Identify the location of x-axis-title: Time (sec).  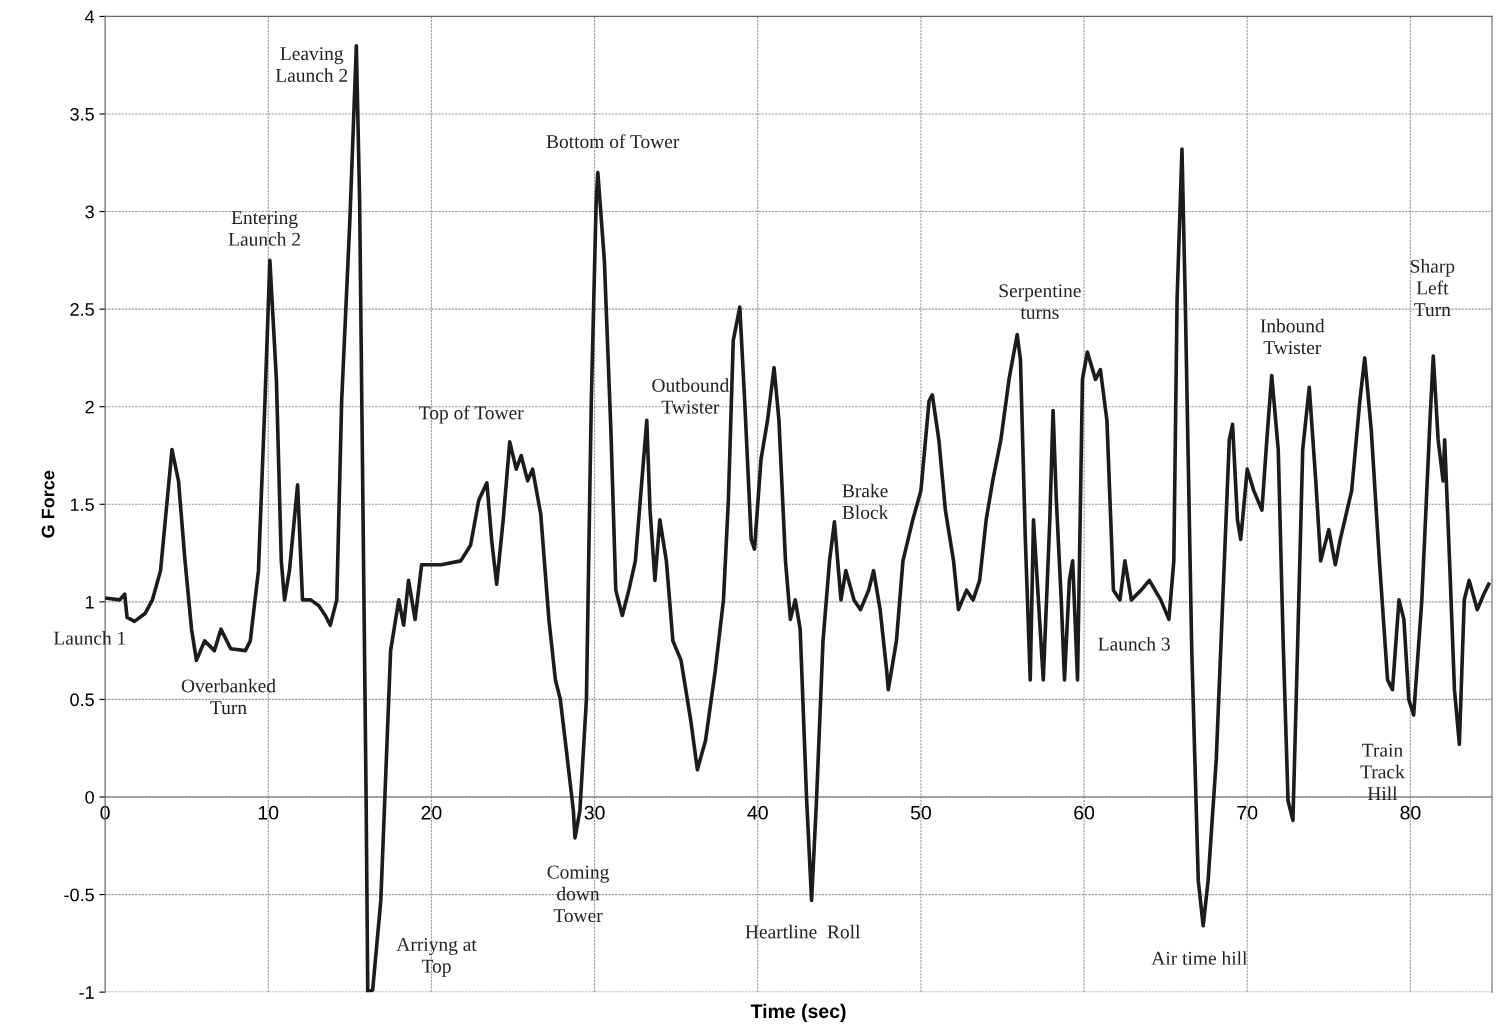
(798, 1012).